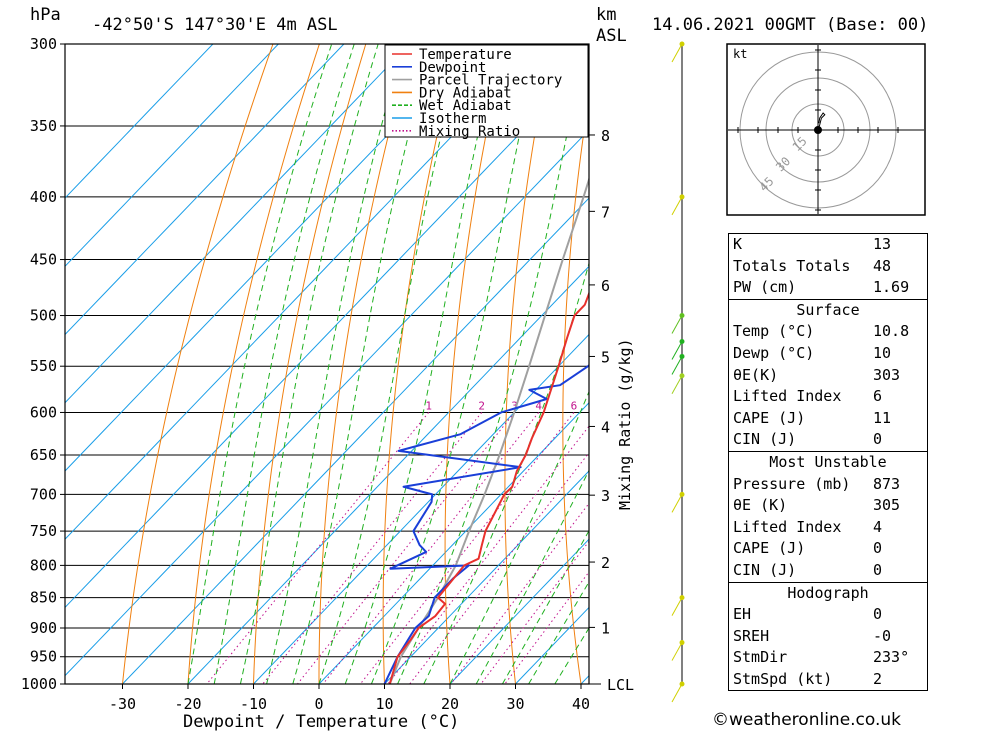  What do you see at coordinates (828, 528) in the screenshot?
I see `most-unstable-row: Lifted Index 4` at bounding box center [828, 528].